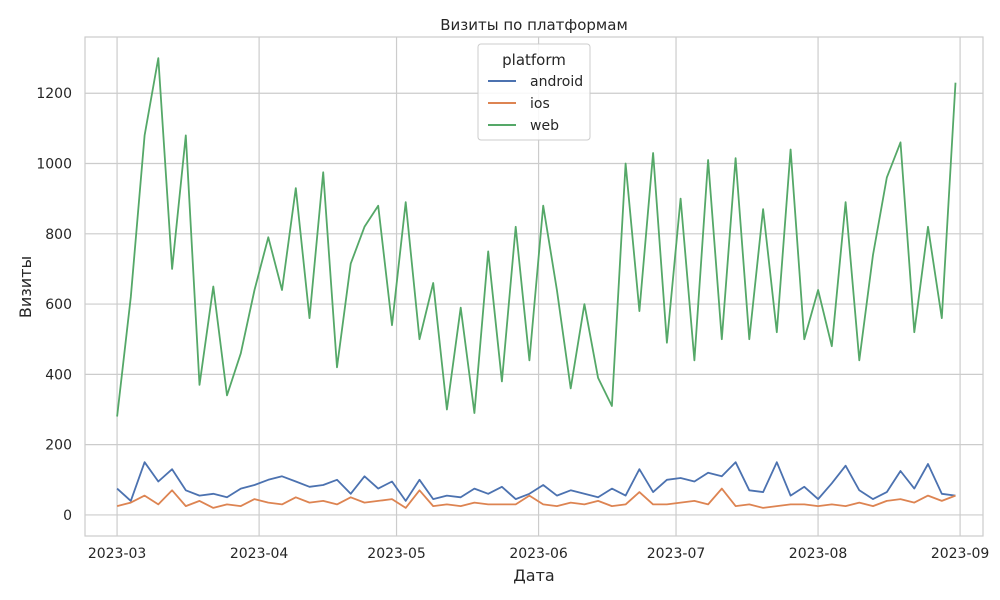 The height and width of the screenshot is (600, 1000). I want to click on x-axis-title: Дата, so click(533, 575).